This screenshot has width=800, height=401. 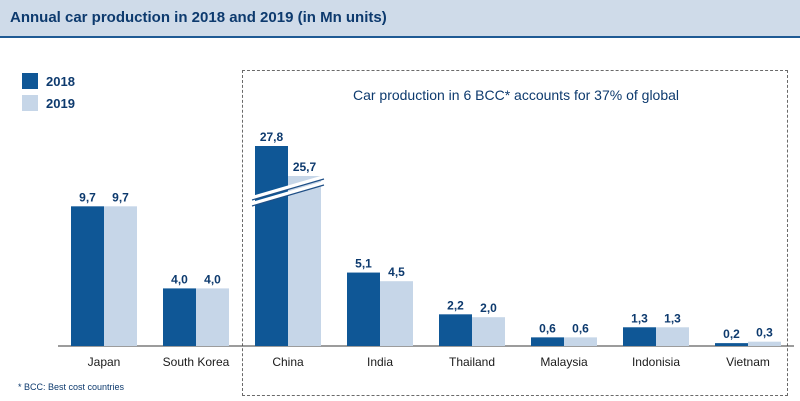 I want to click on legend-swatch-2019, so click(x=30, y=103).